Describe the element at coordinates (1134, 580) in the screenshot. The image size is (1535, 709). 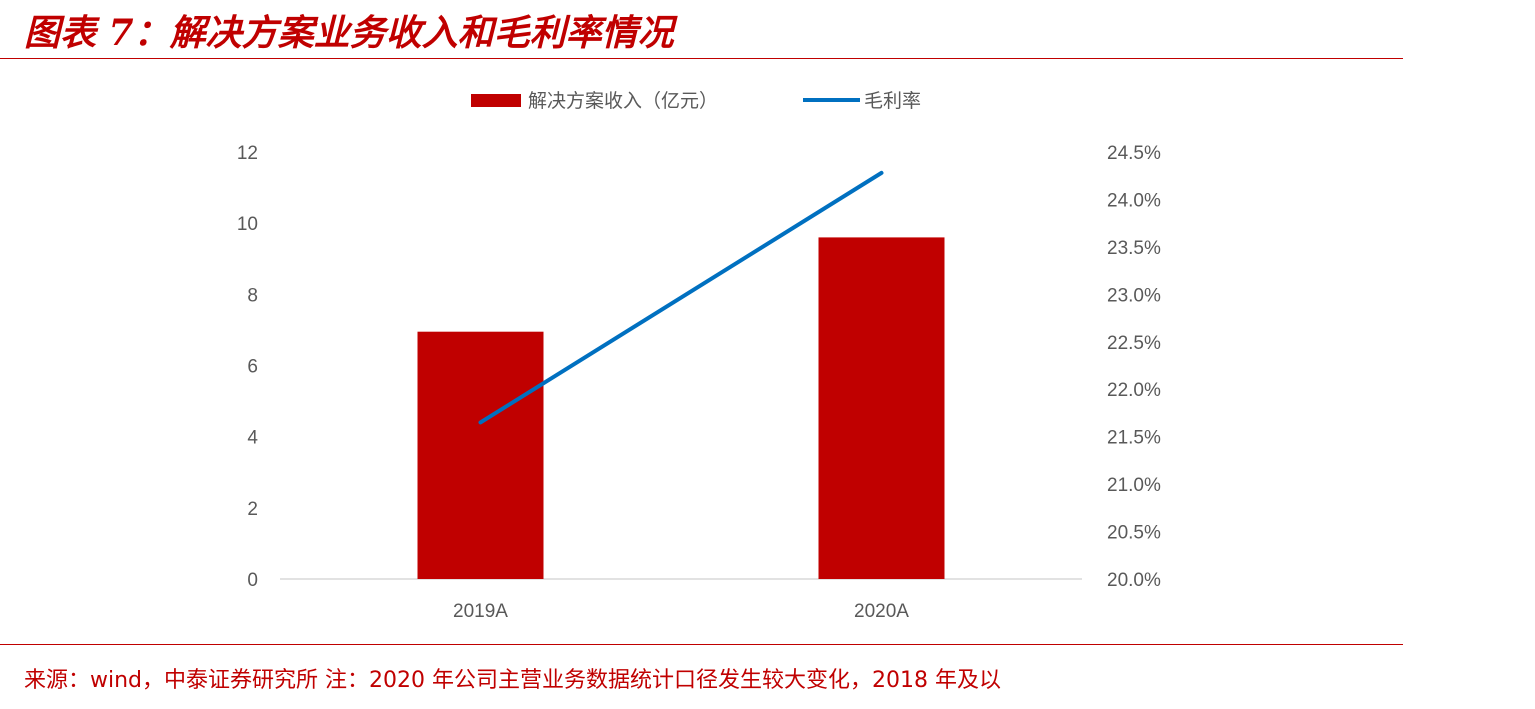
I see `y-right-tick-label: 20.0%` at that location.